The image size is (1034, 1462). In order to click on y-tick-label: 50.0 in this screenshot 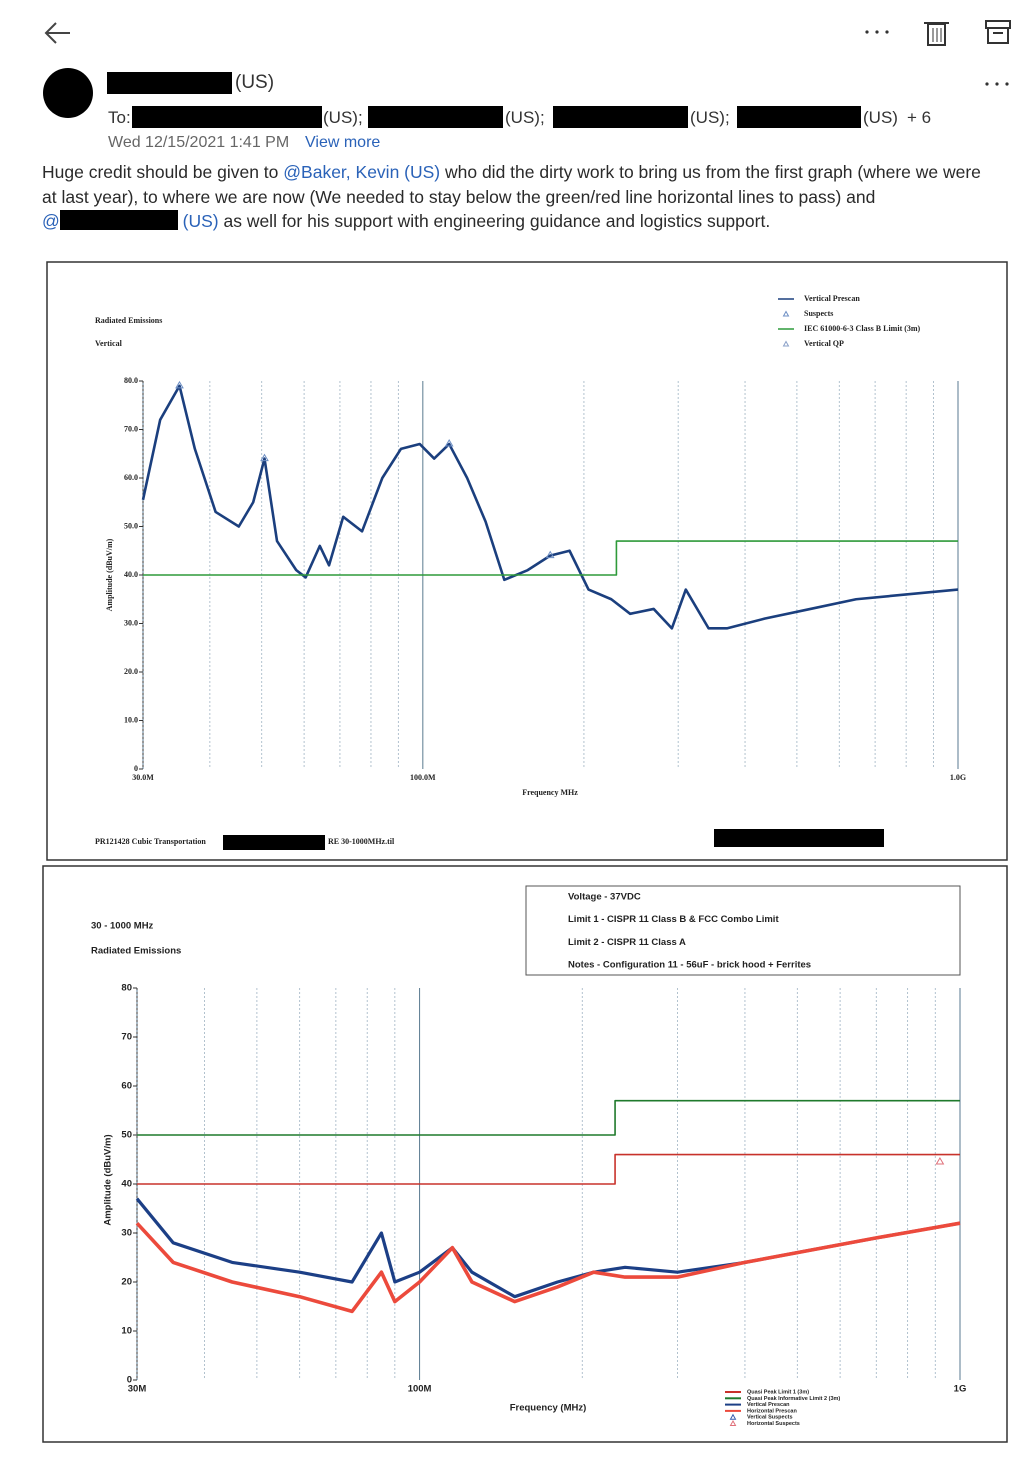, I will do `click(131, 525)`.